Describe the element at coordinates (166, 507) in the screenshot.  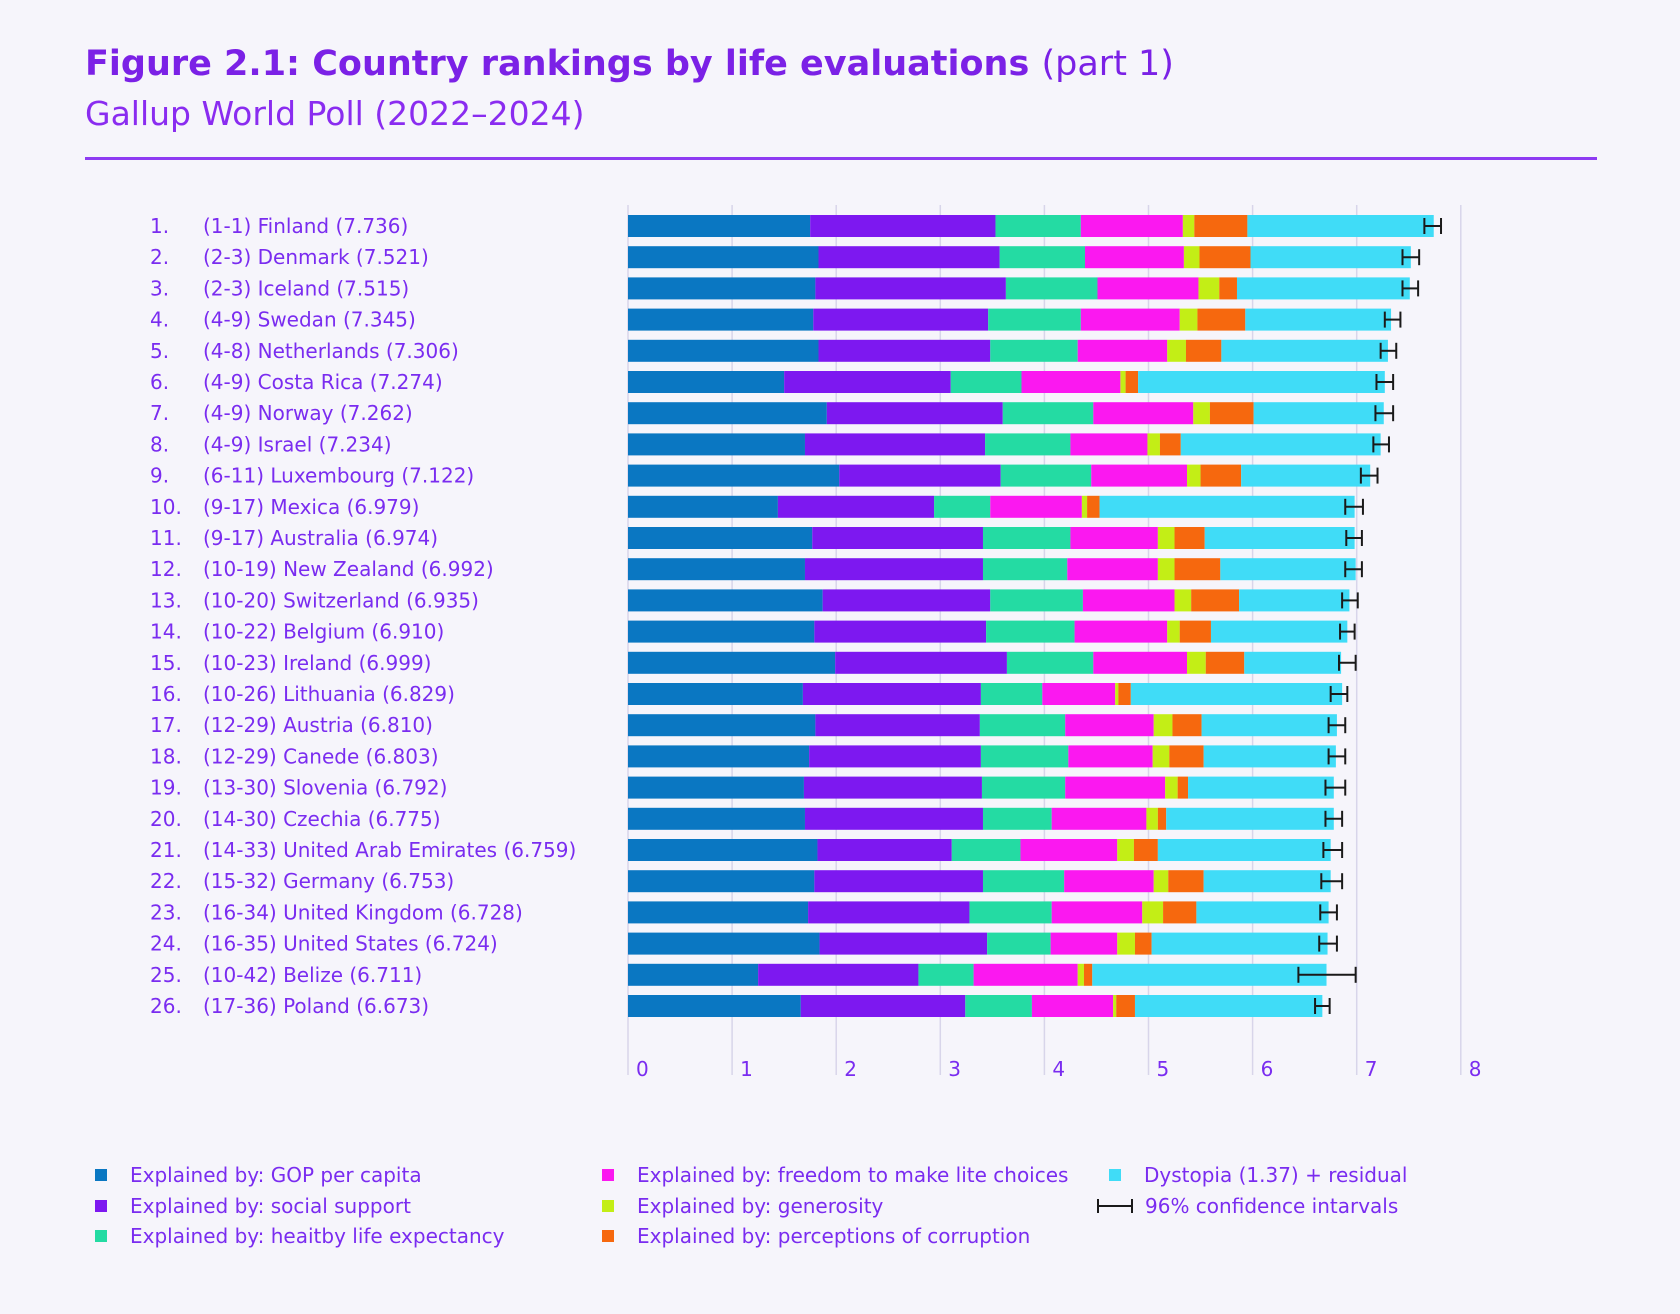
I see `rank-label: 10.` at that location.